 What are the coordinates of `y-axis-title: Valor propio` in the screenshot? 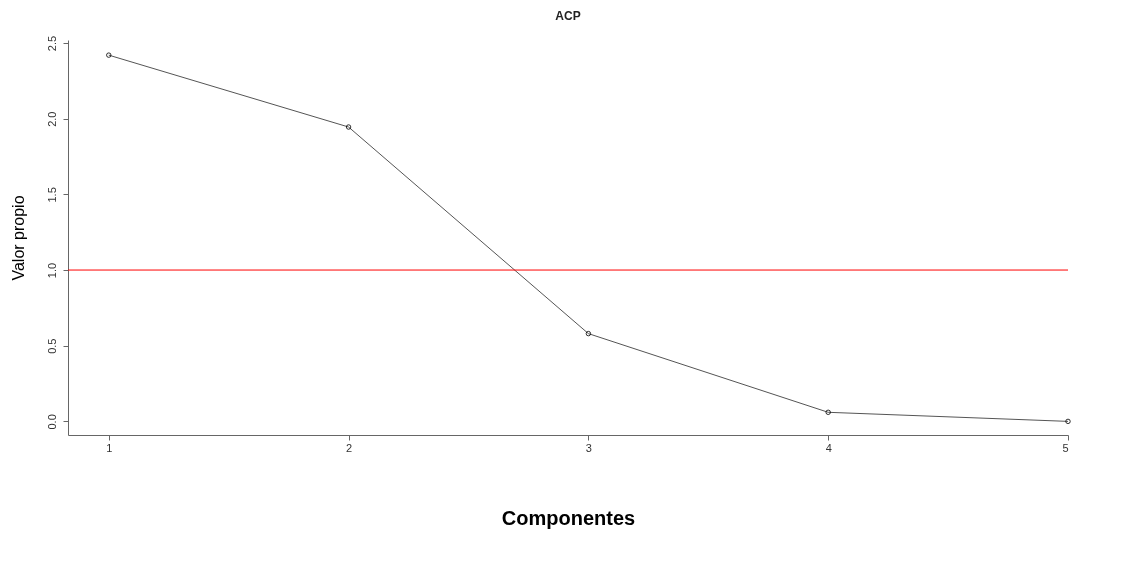 It's located at (18, 238).